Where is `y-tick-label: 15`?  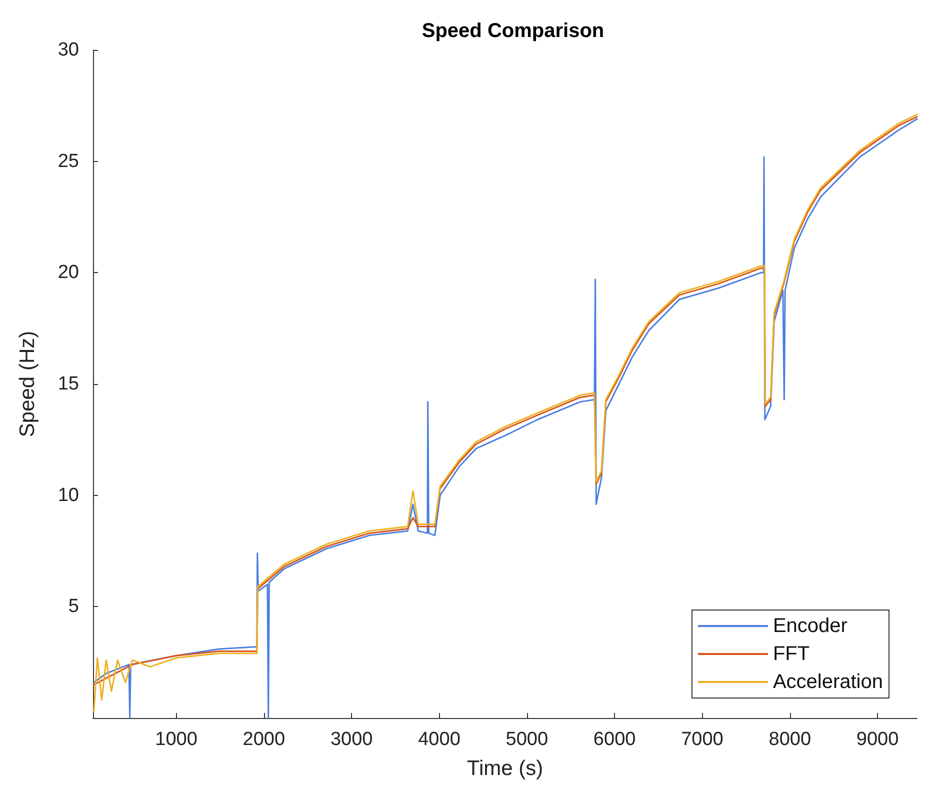 y-tick-label: 15 is located at coordinates (68, 384).